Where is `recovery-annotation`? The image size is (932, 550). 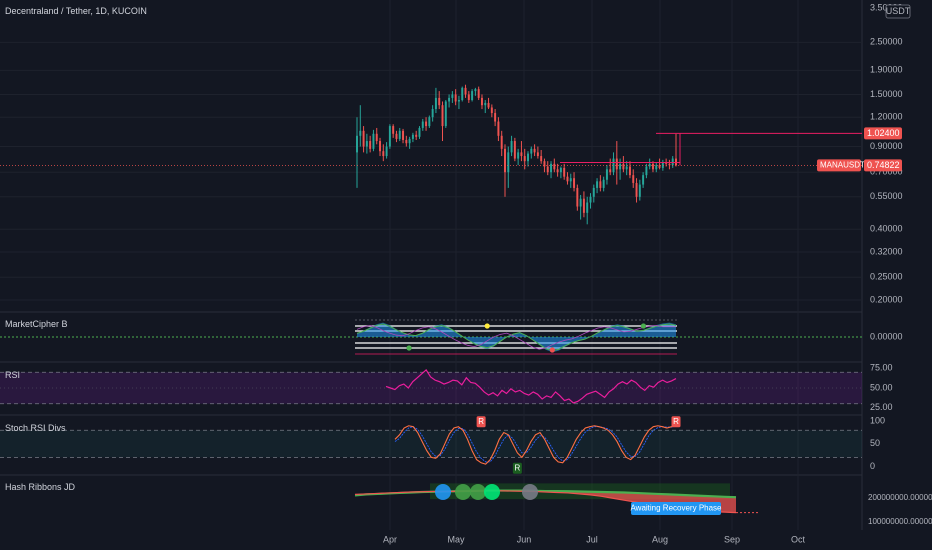
recovery-annotation is located at coordinates (676, 508).